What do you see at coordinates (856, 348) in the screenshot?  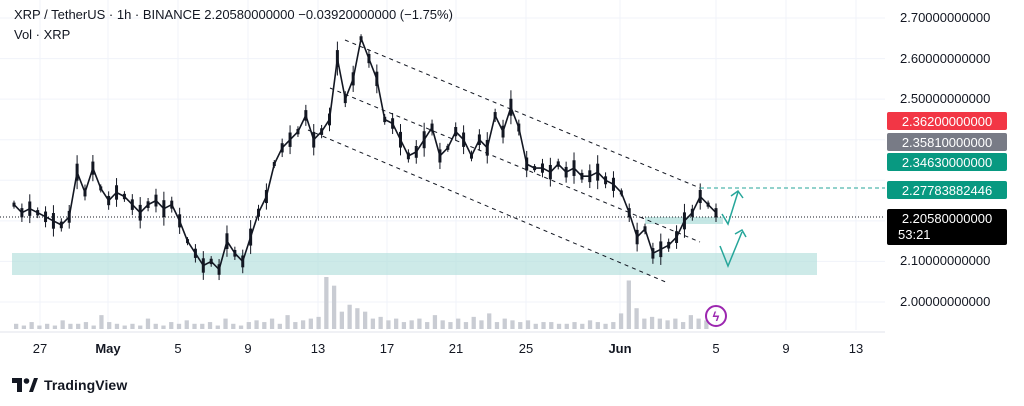 I see `time-axis-label: 13` at bounding box center [856, 348].